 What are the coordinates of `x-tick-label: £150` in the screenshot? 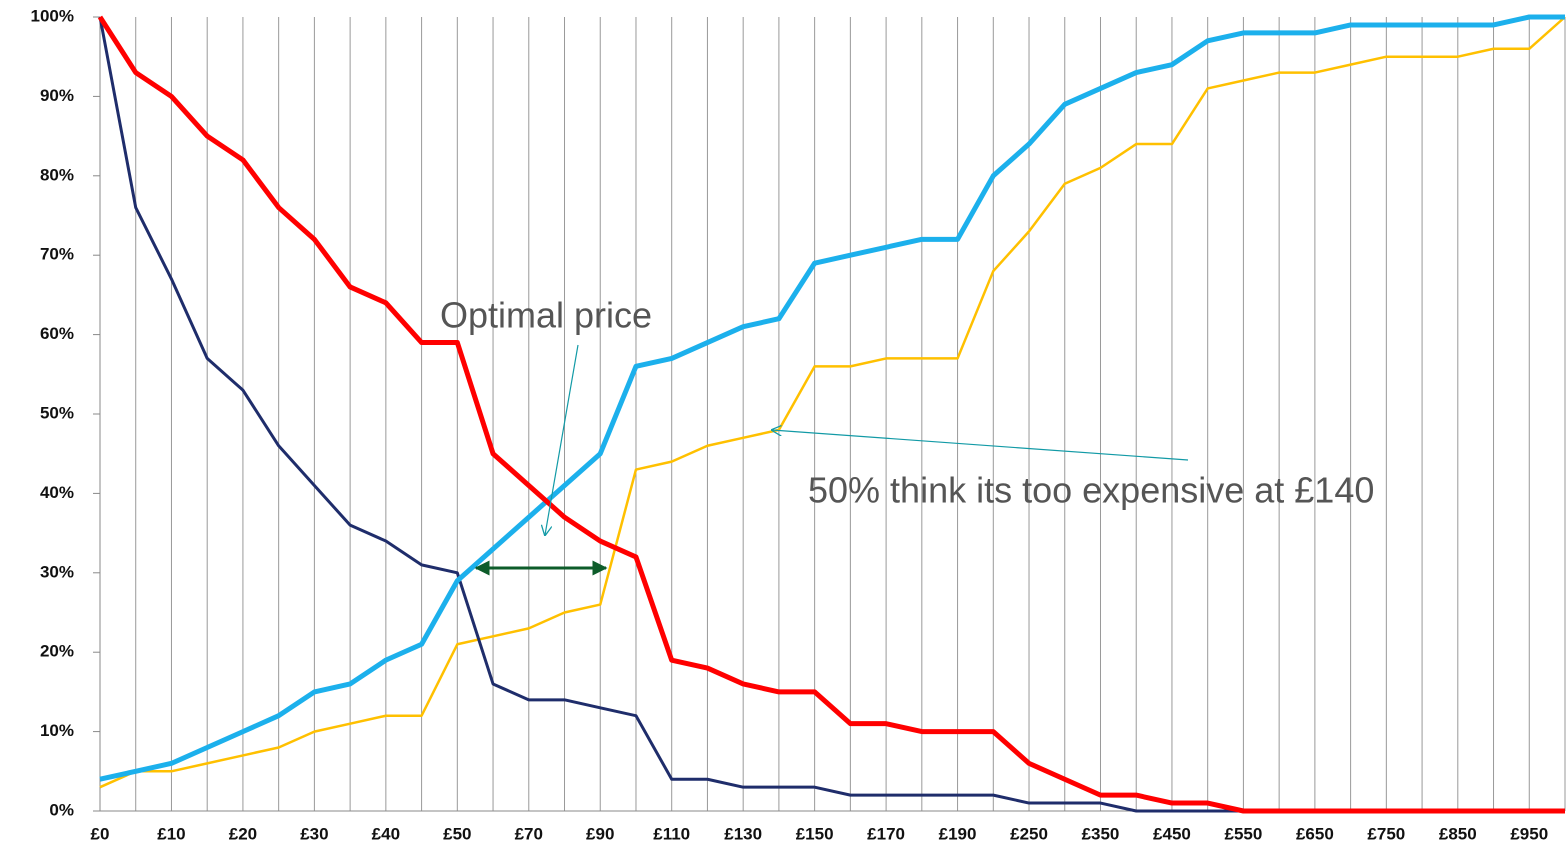 It's located at (815, 833).